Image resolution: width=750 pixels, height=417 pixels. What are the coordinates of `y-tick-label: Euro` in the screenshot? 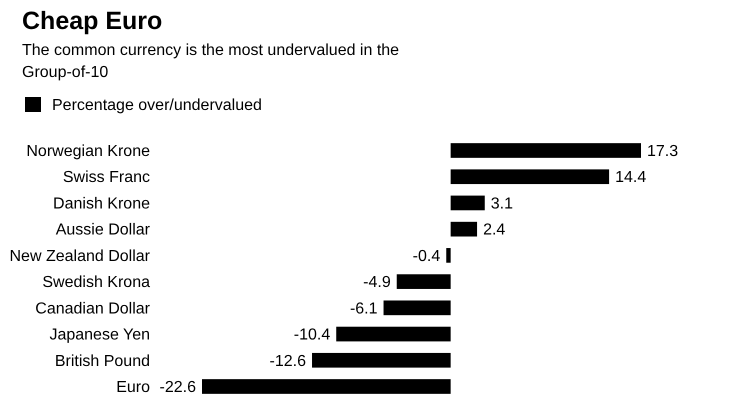 It's located at (133, 387).